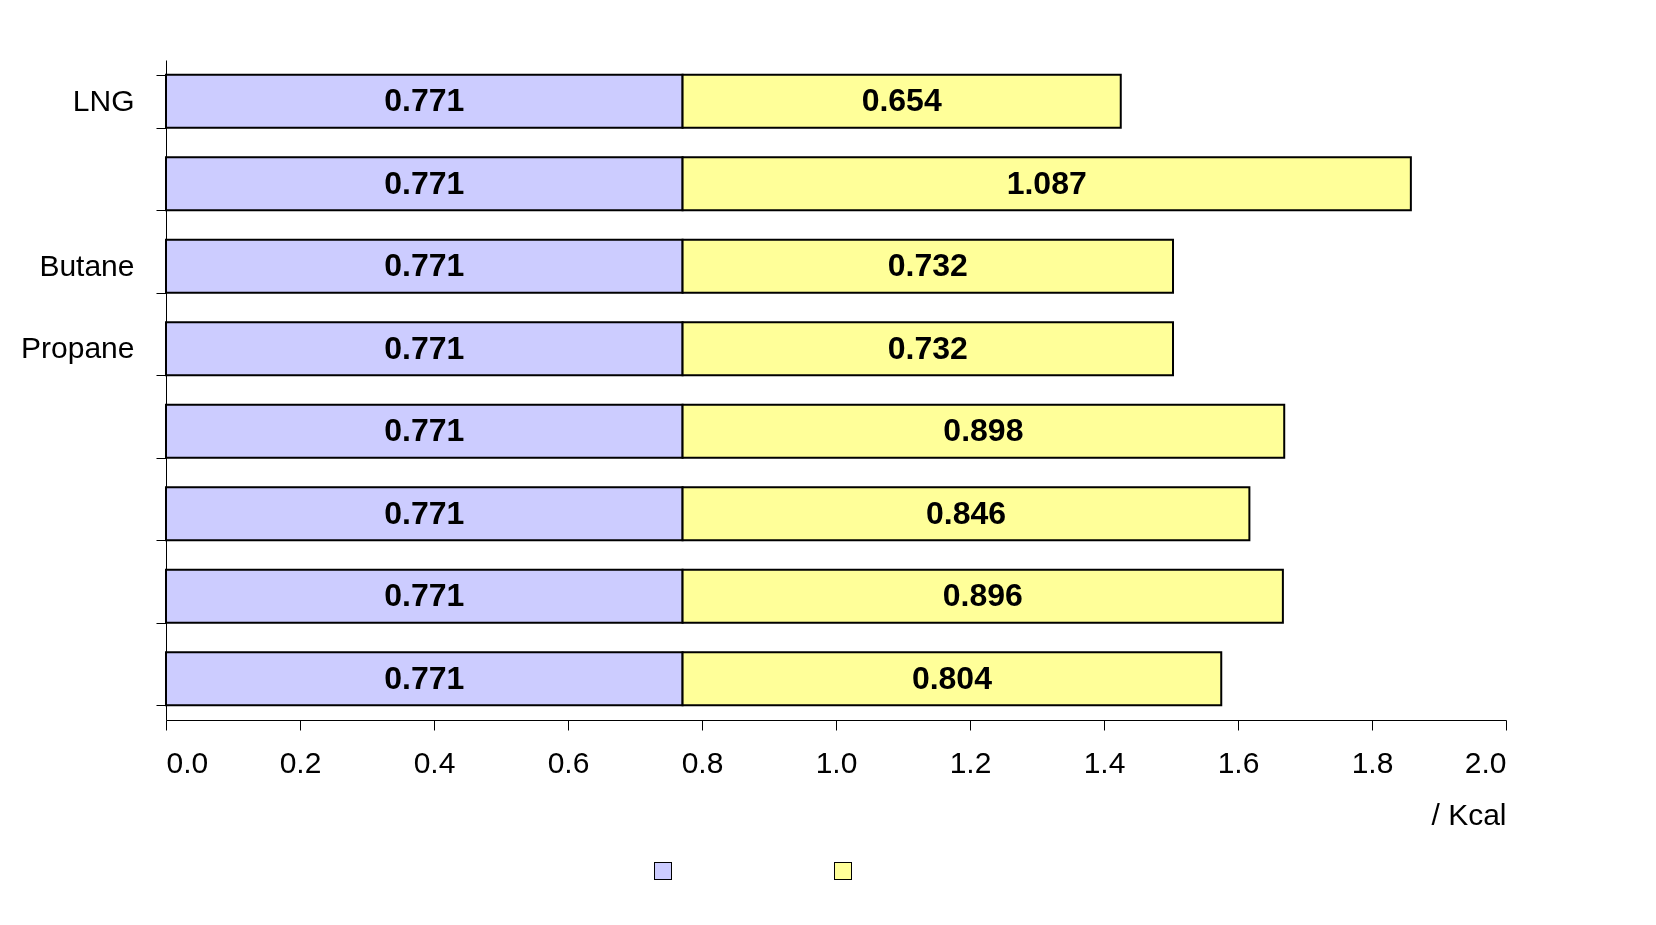 The width and height of the screenshot is (1656, 925). What do you see at coordinates (1485, 762) in the screenshot?
I see `x-tick-label: 2.0` at bounding box center [1485, 762].